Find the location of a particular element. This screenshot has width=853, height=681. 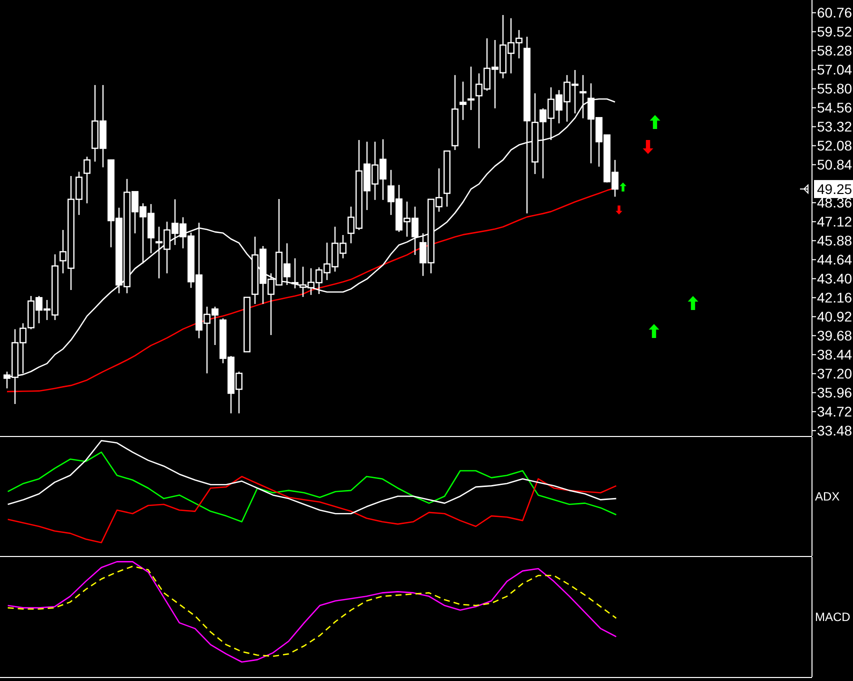

y-tick-label: 55.80 is located at coordinates (834, 88).